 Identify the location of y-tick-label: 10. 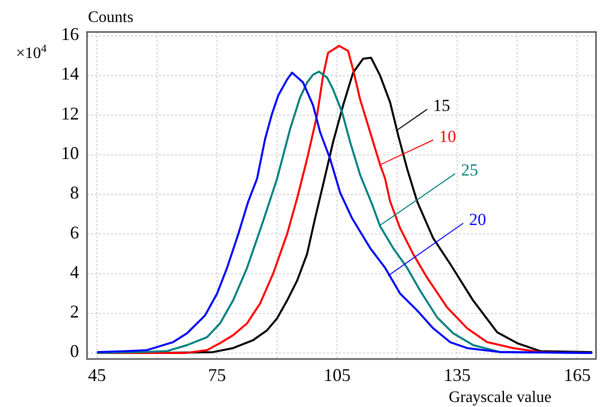
(70, 153).